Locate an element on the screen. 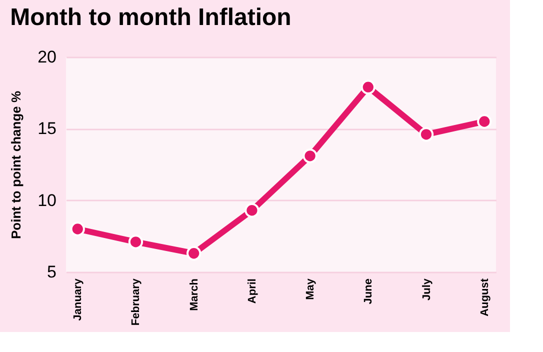 This screenshot has width=543, height=352. x-tick-label: June is located at coordinates (368, 291).